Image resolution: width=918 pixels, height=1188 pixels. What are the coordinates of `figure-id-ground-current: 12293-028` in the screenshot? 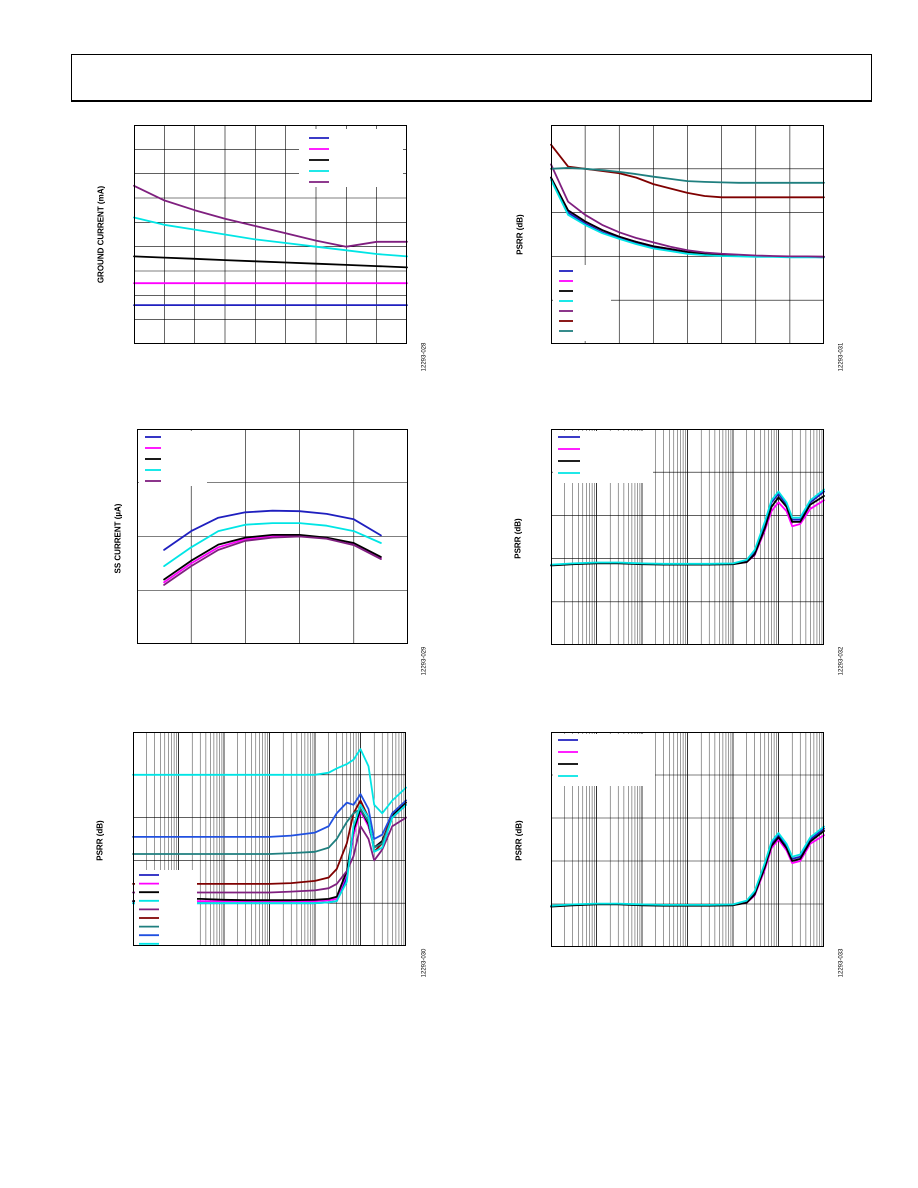 It's located at (424, 357).